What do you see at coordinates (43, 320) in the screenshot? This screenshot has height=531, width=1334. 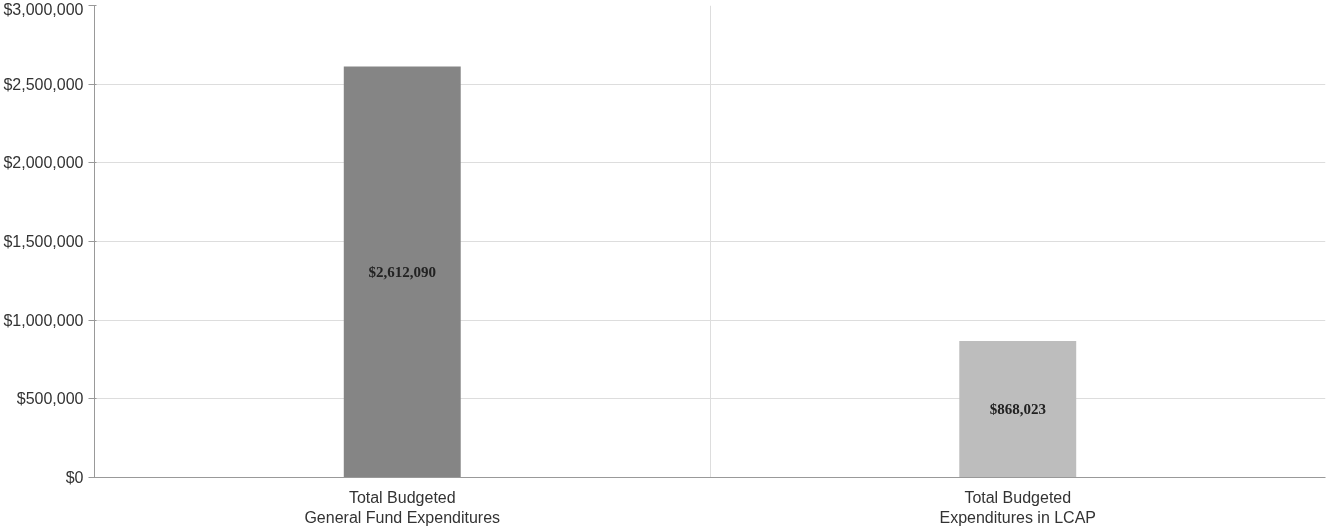 I see `y-tick-label: $1,000,000` at bounding box center [43, 320].